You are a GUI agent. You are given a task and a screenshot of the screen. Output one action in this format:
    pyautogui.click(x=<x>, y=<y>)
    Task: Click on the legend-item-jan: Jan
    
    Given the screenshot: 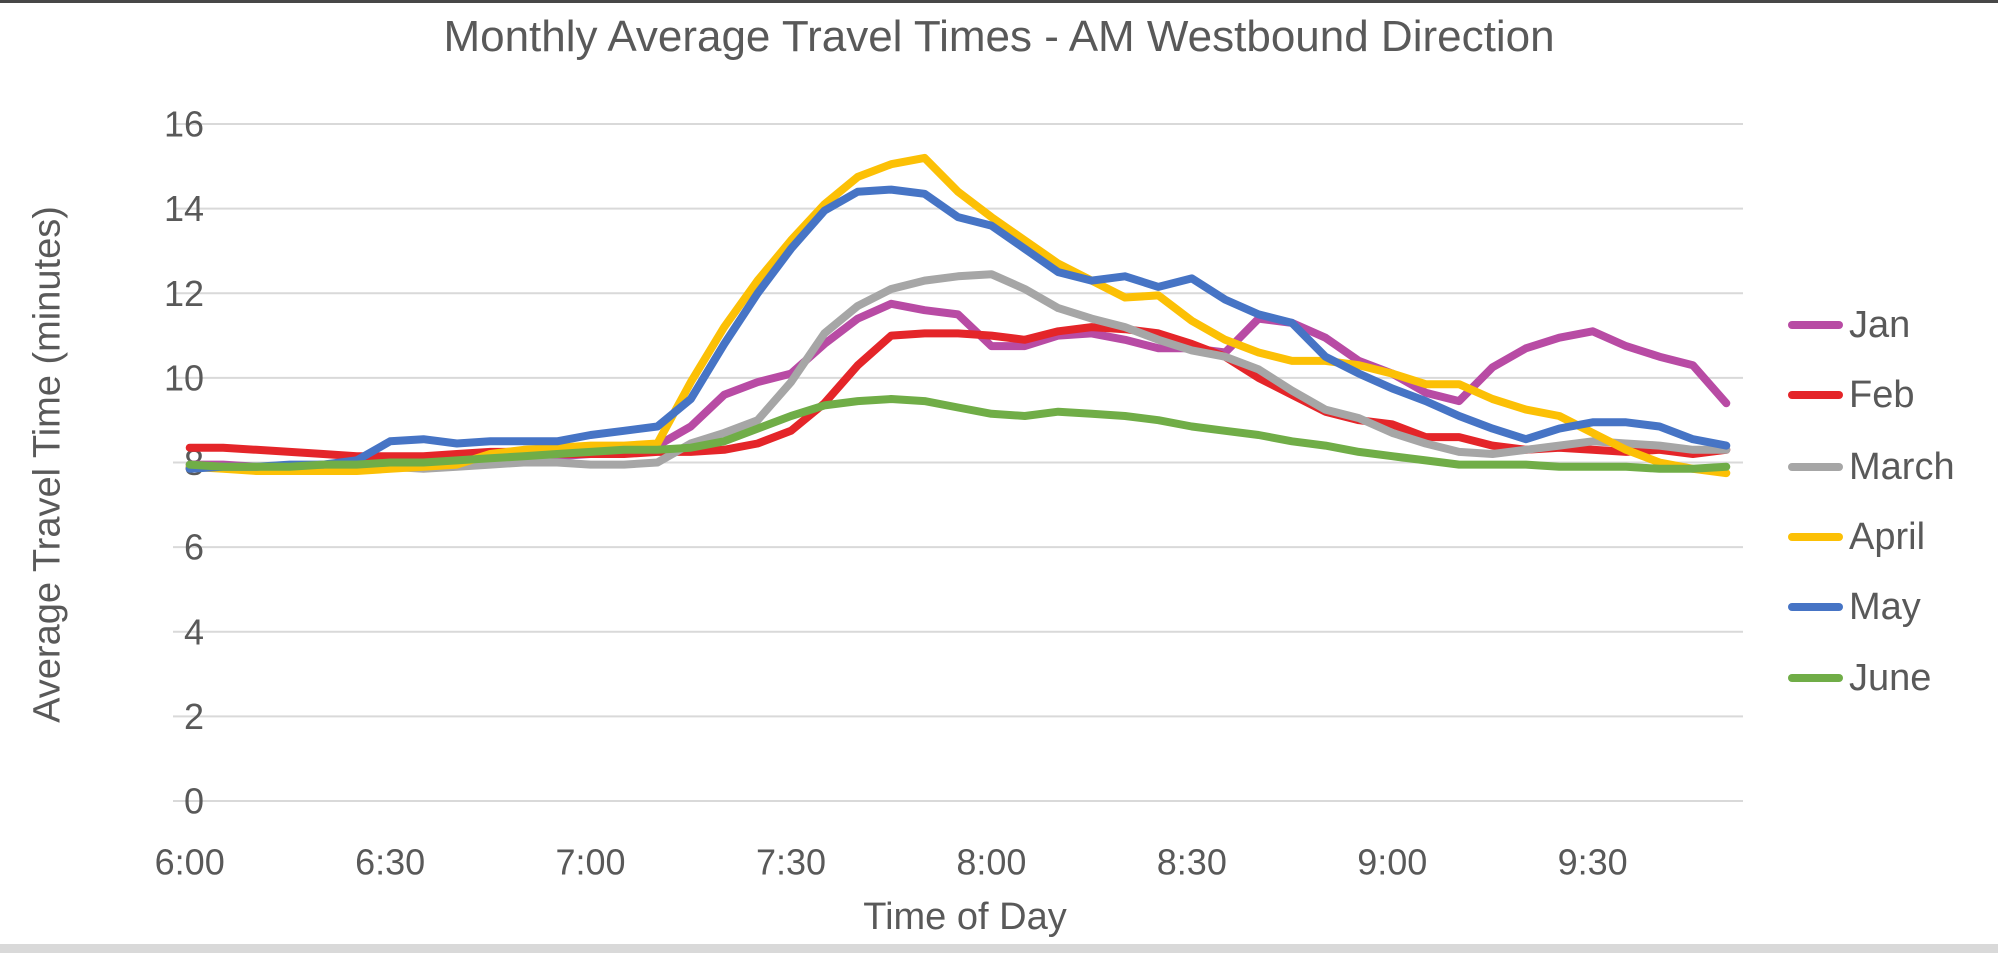 What is the action you would take?
    pyautogui.click(x=1849, y=325)
    